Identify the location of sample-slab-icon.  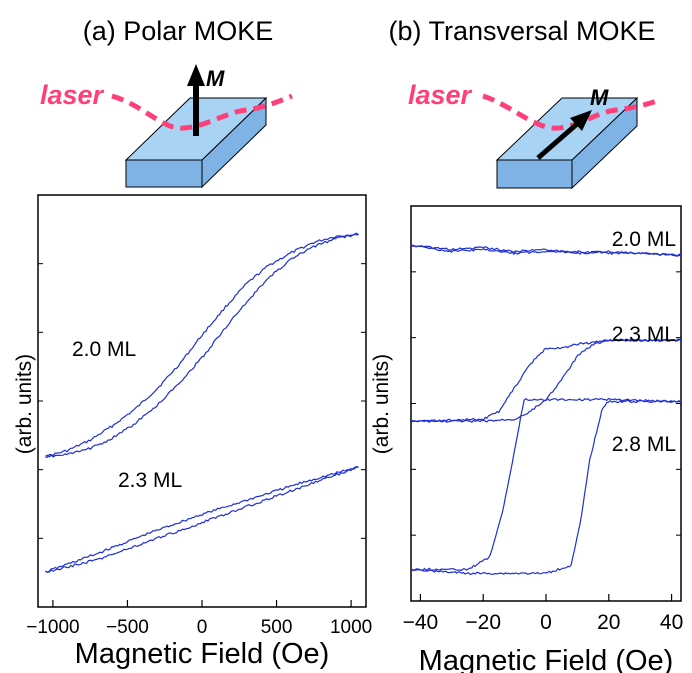
(567, 143).